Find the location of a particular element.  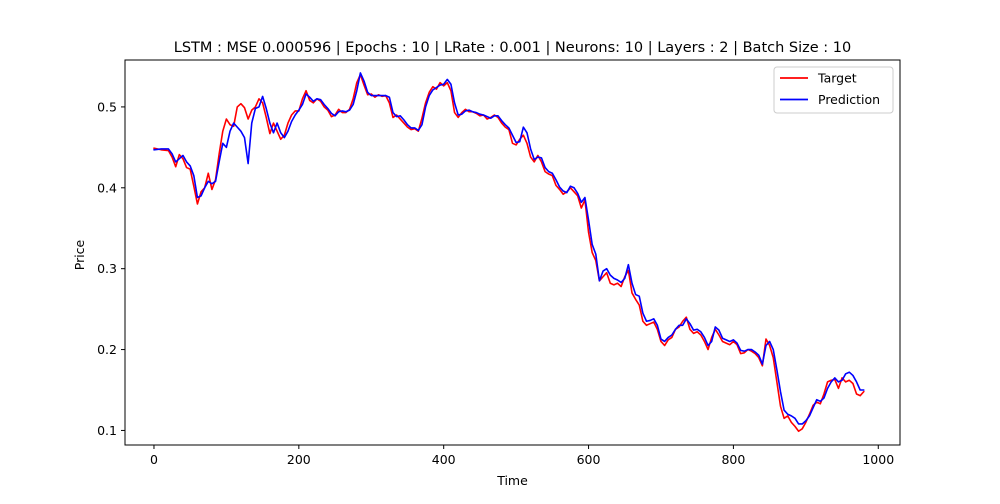

y-axis-label: Price is located at coordinates (79, 254).